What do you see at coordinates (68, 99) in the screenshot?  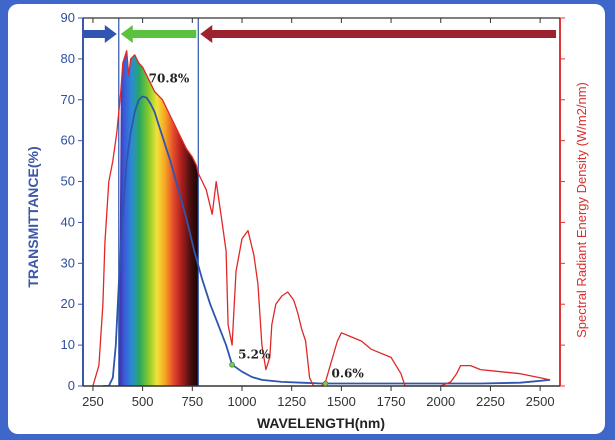 I see `y-tick-label-left: 70` at bounding box center [68, 99].